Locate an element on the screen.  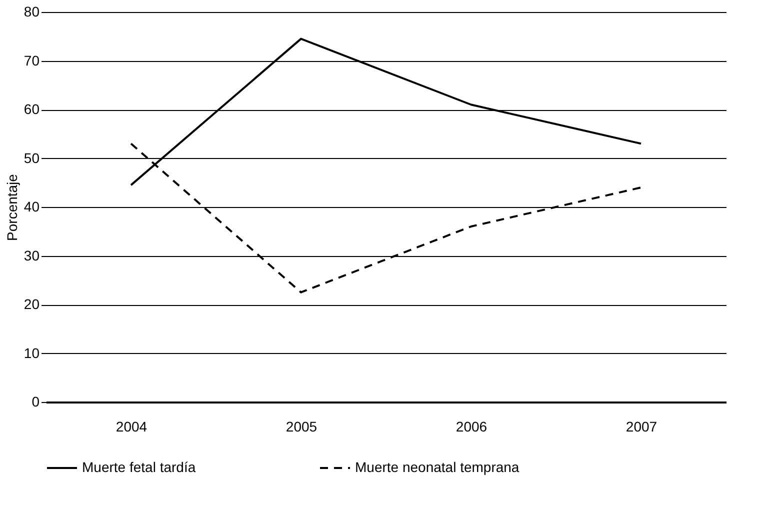
y-tick-label: 0 is located at coordinates (36, 402).